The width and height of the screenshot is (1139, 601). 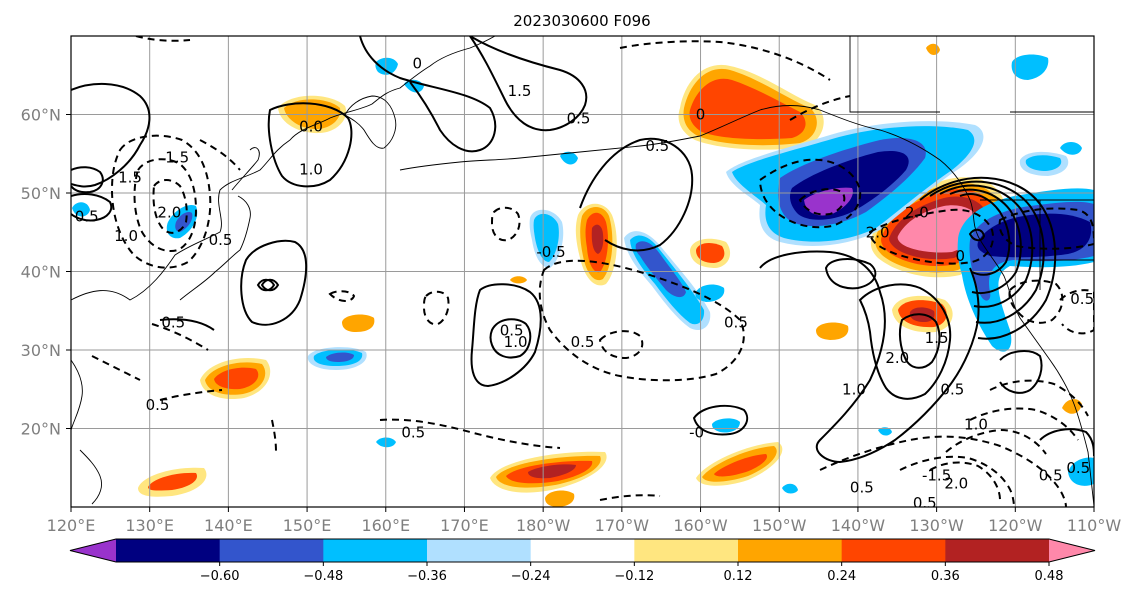 I want to click on lon-tick-label: 120°W, so click(x=1015, y=525).